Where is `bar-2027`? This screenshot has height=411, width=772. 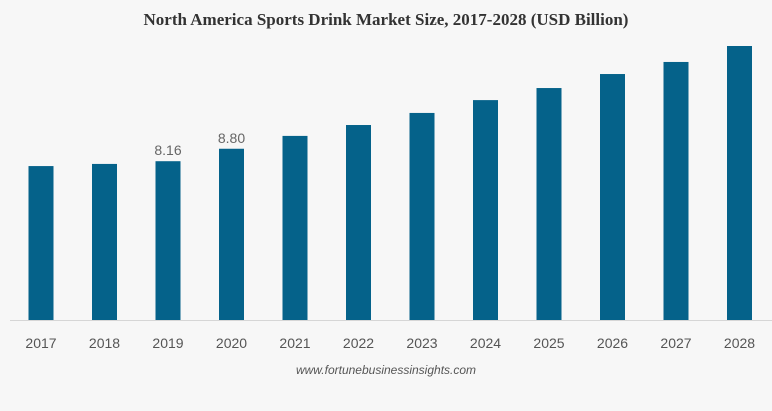
bar-2027 is located at coordinates (676, 191).